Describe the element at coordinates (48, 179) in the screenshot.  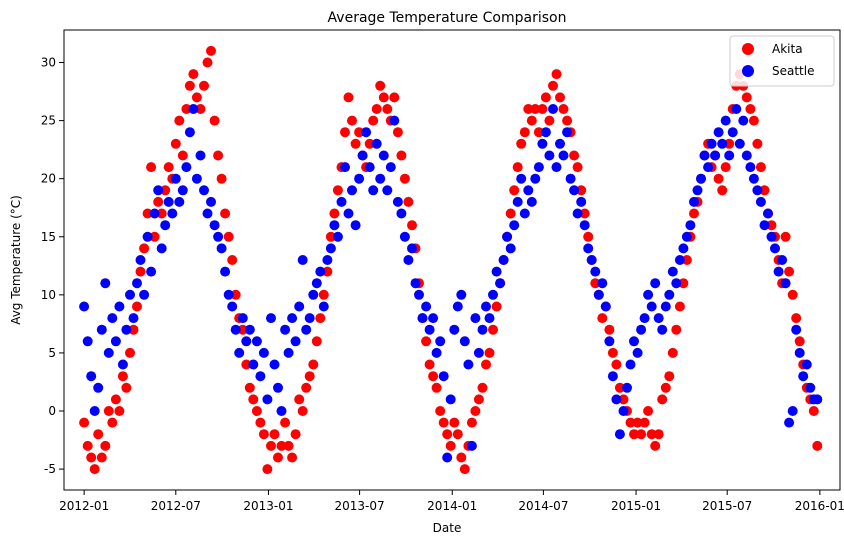
I see `y-tick-label: 20` at that location.